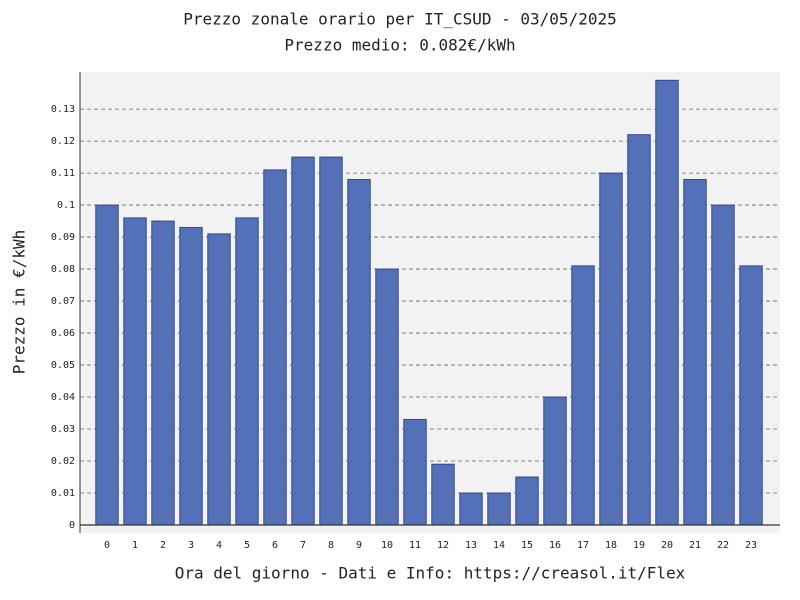  What do you see at coordinates (72, 525) in the screenshot?
I see `y-tick-label: 0` at bounding box center [72, 525].